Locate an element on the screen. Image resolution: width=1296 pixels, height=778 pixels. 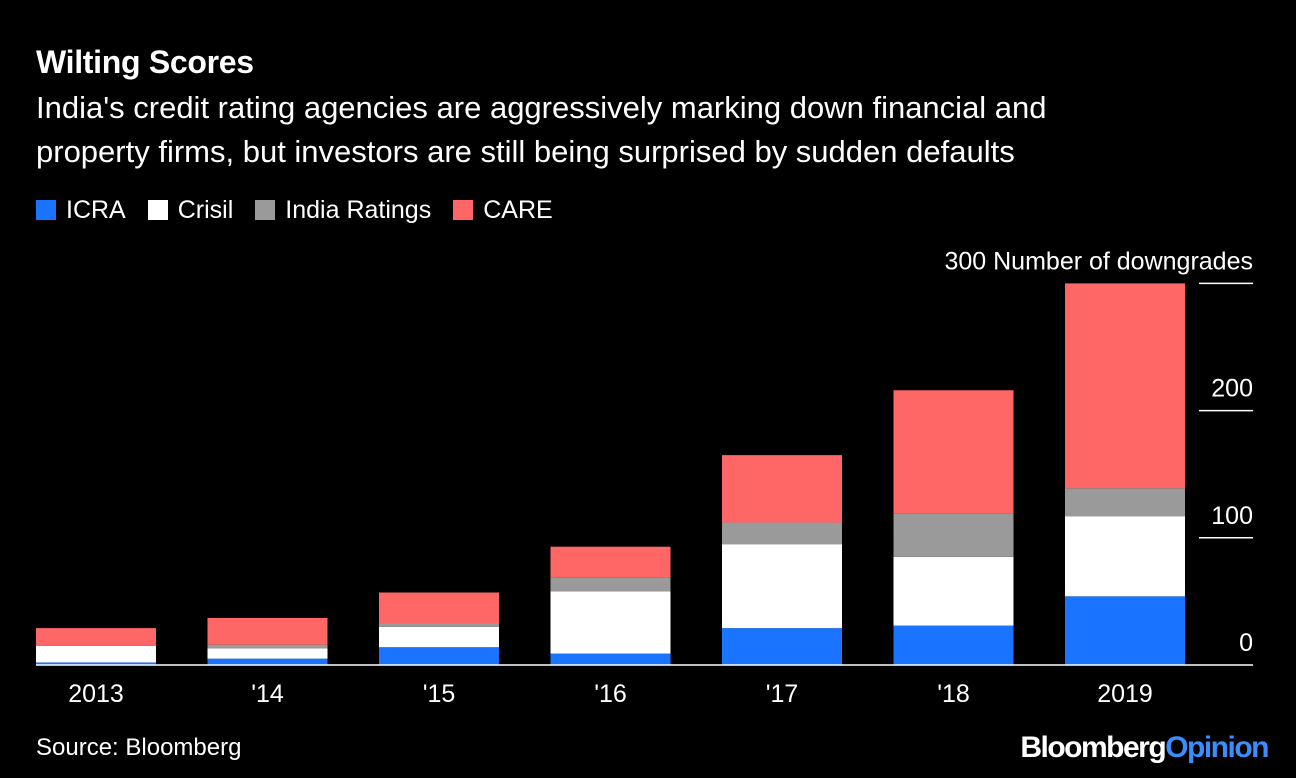
y-tick-label-200: 200 is located at coordinates (1232, 389).